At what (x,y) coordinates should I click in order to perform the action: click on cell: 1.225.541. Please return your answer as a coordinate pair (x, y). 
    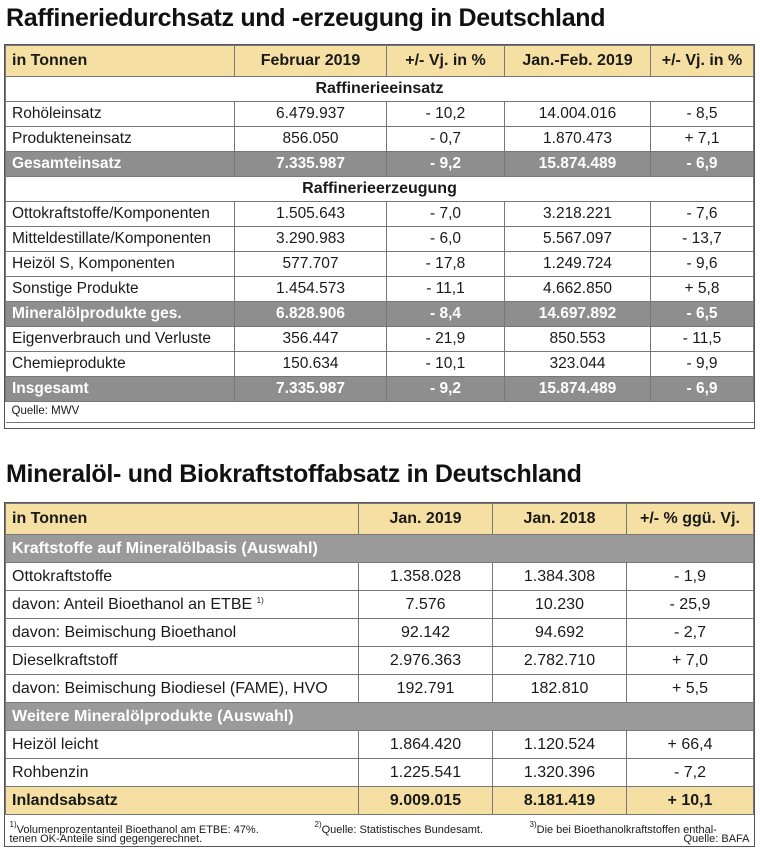
    Looking at the image, I should click on (426, 773).